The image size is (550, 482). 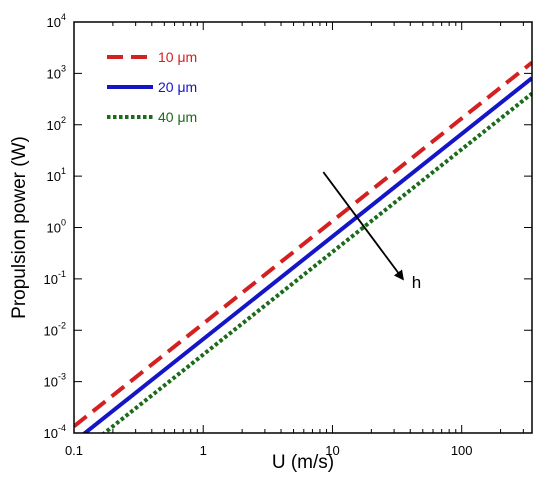 I want to click on y-tick-label: 10⁴, so click(x=56, y=21).